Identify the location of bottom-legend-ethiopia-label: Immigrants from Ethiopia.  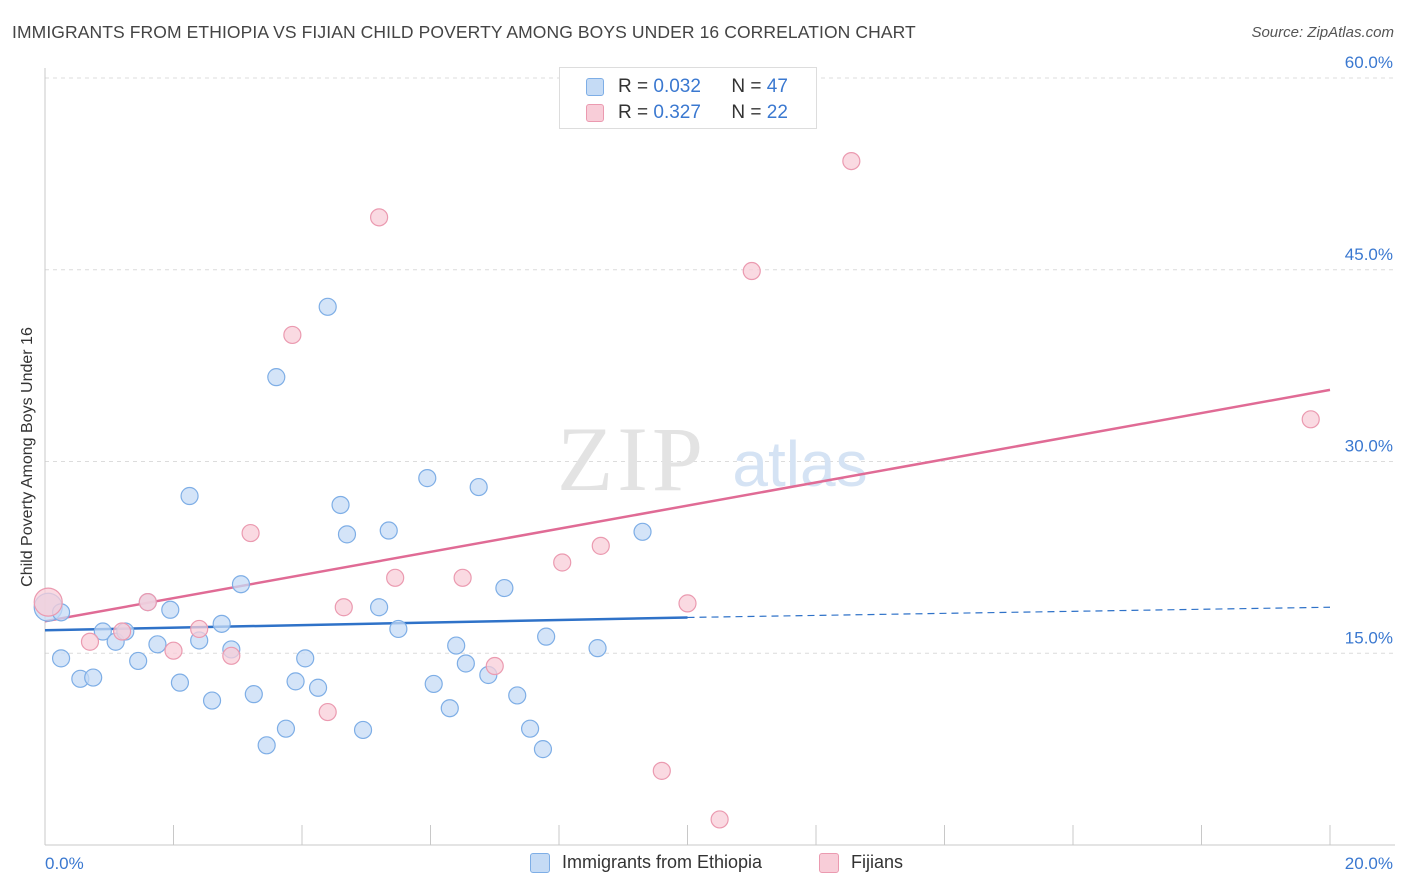
(662, 862).